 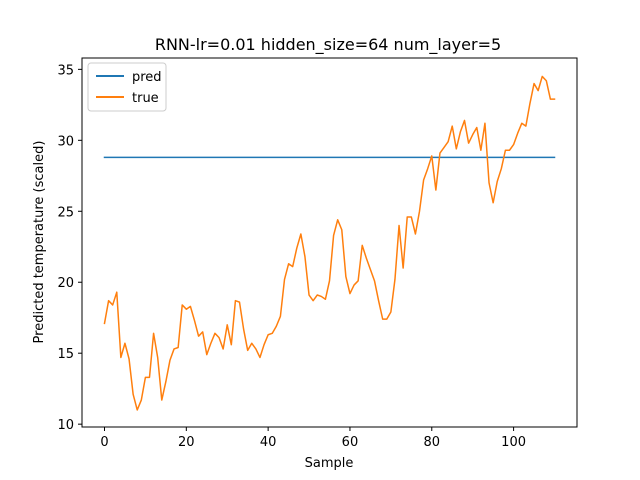 What do you see at coordinates (431, 442) in the screenshot?
I see `x-tick-label: 80` at bounding box center [431, 442].